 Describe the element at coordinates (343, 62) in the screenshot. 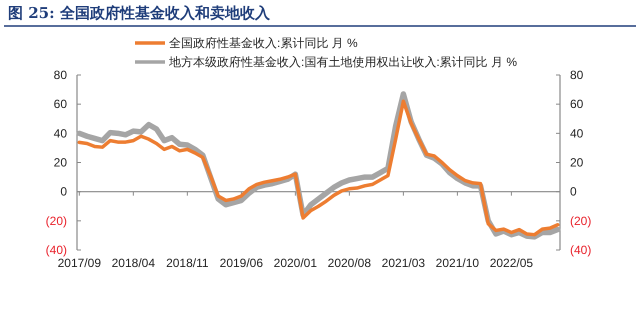

I see `legend-label: 地方本级政府性基金收入:国有土地使用权出让收入:累计同比 月 %` at that location.